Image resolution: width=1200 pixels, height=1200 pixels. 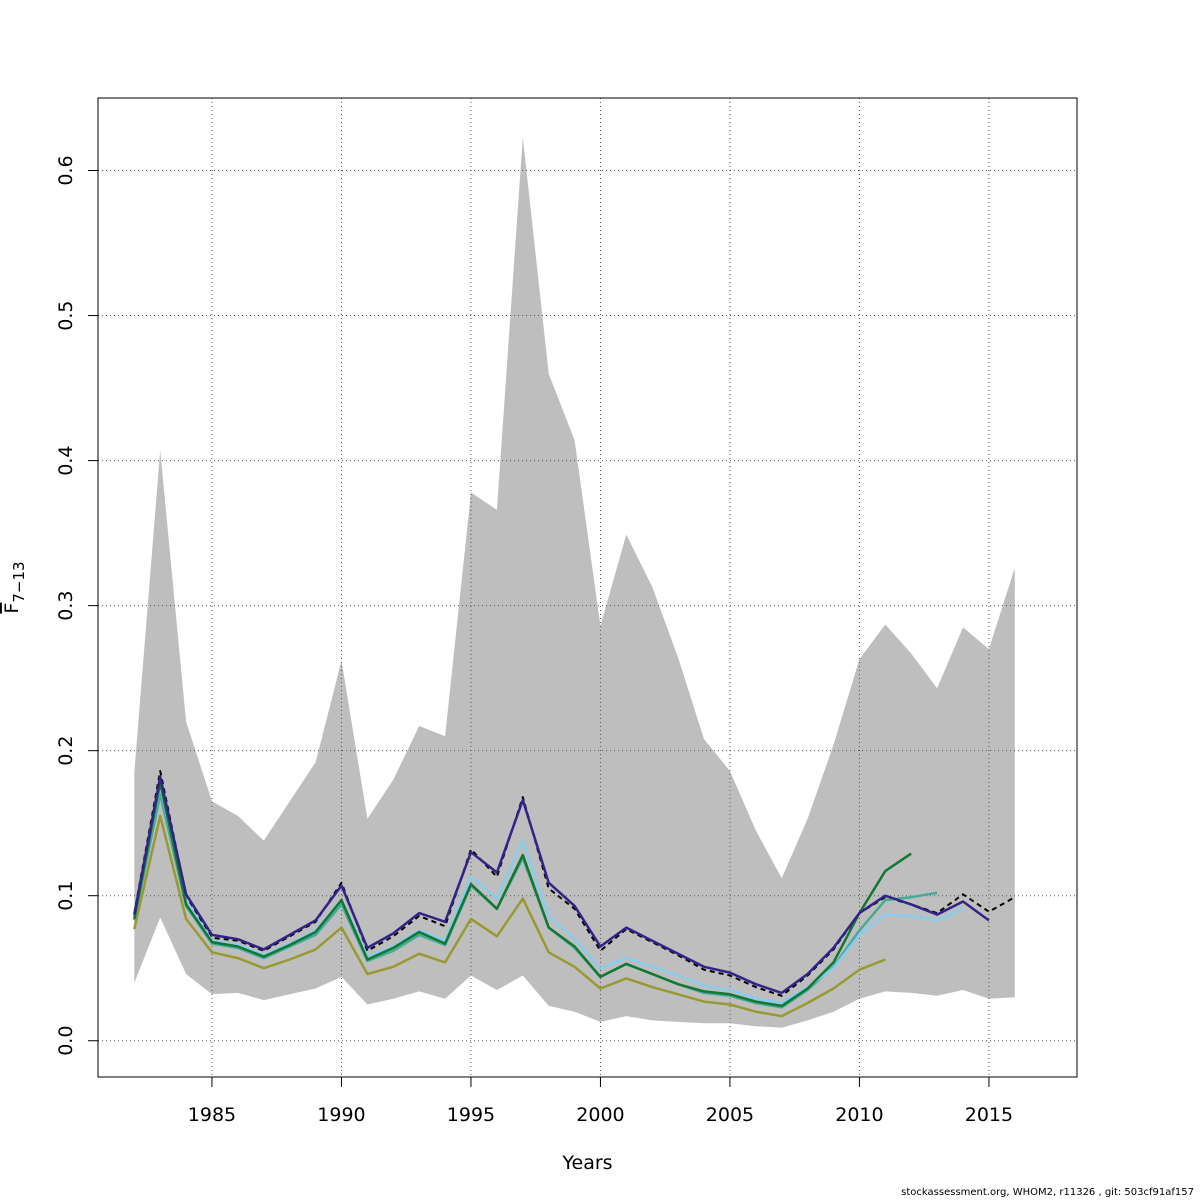 I want to click on y-tick-label-2: 0.2, so click(x=66, y=751).